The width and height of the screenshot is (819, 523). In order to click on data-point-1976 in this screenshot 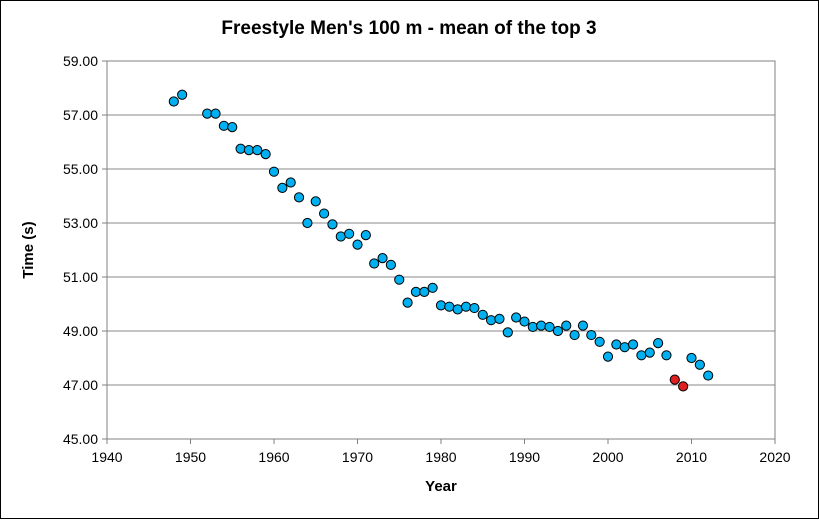, I will do `click(407, 302)`.